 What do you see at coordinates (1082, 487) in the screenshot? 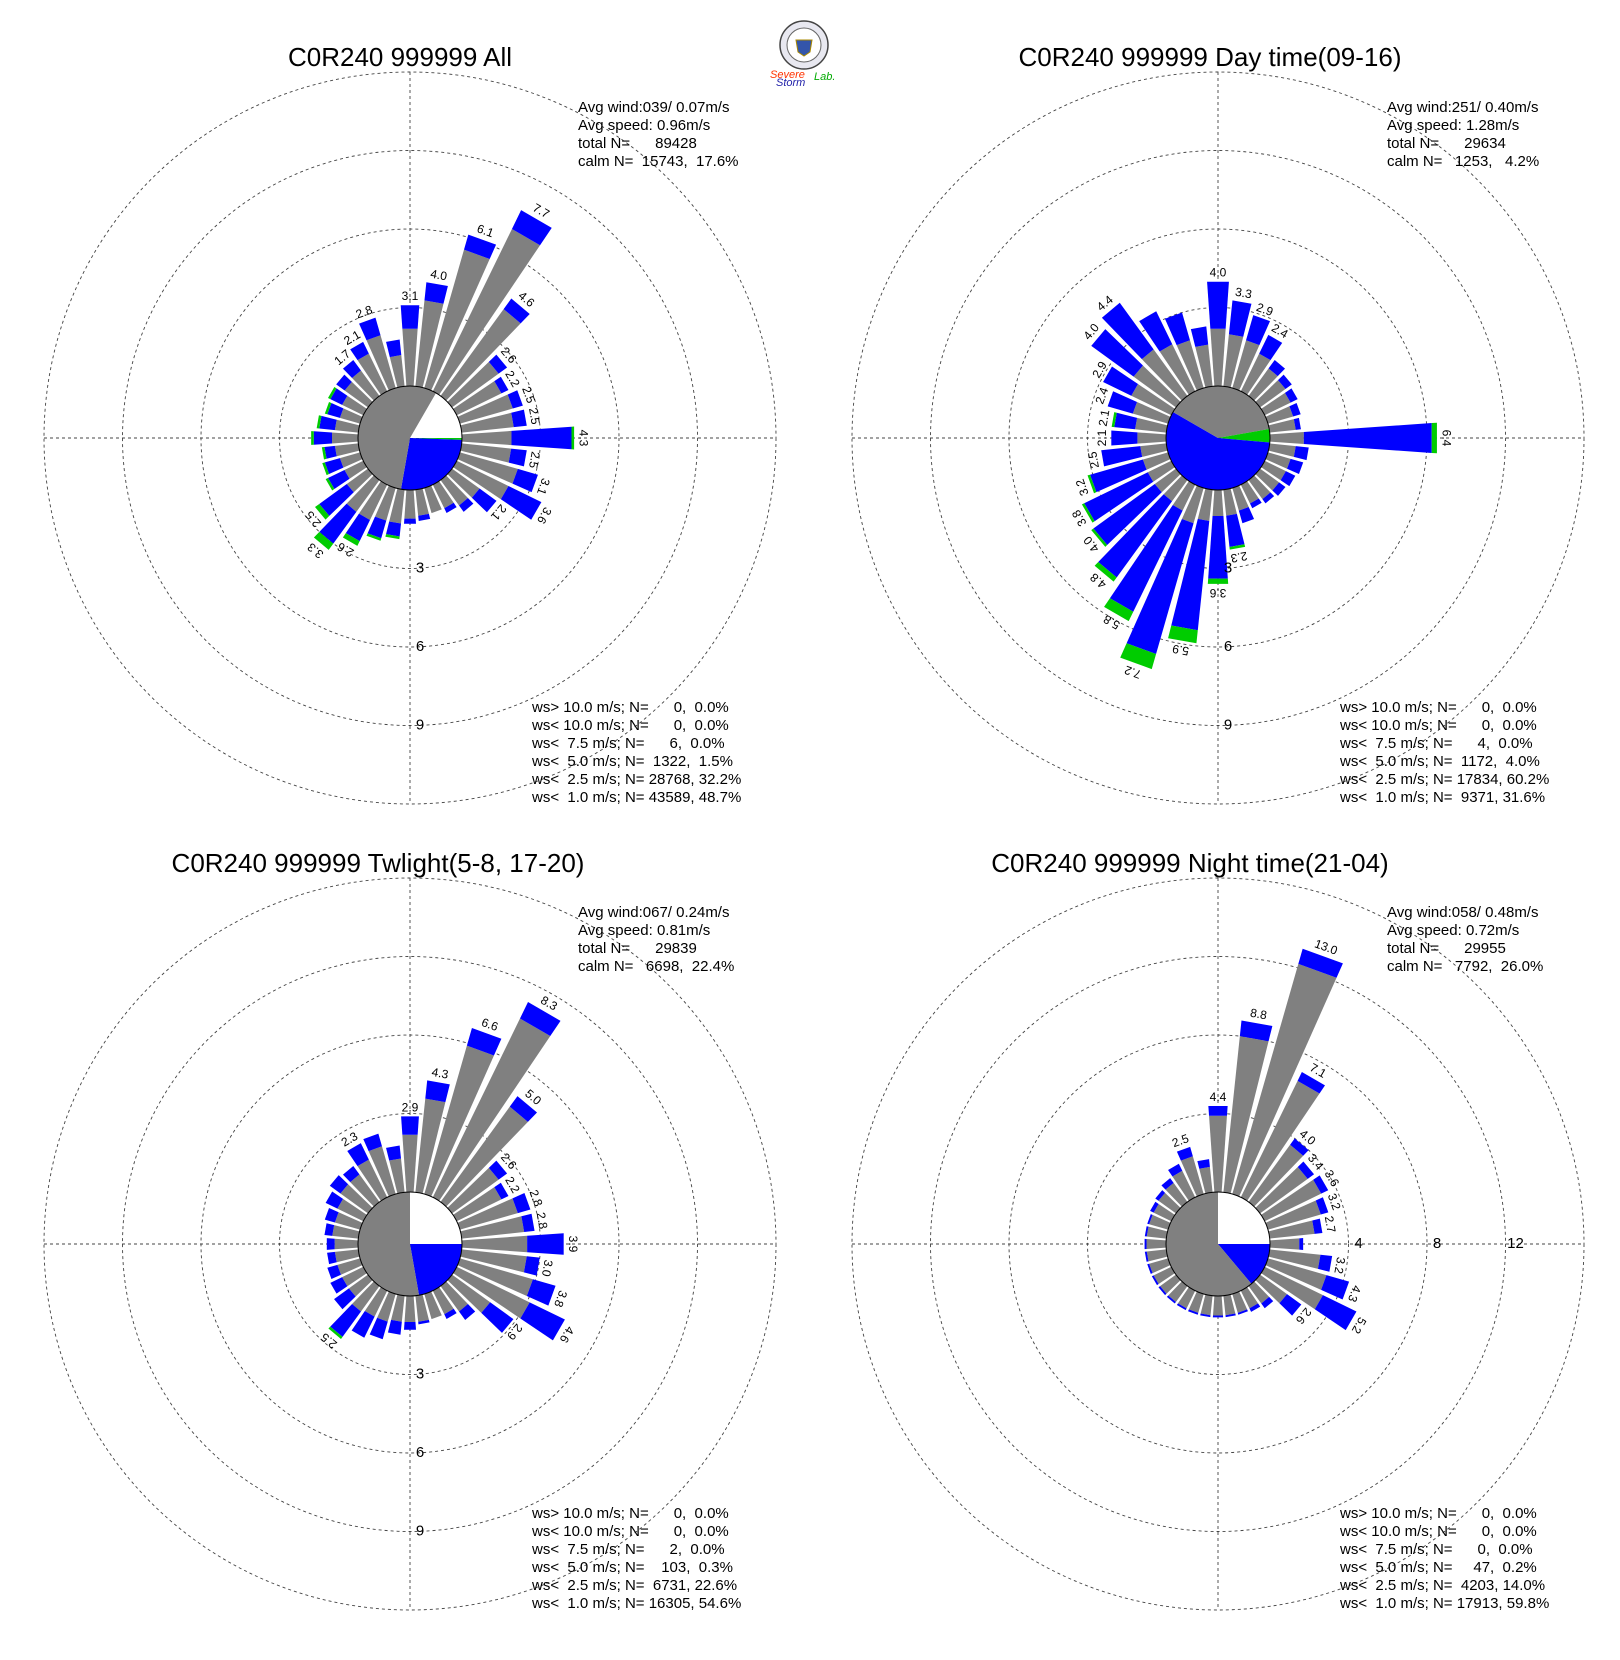
I see `bar-value-label: 3.2` at bounding box center [1082, 487].